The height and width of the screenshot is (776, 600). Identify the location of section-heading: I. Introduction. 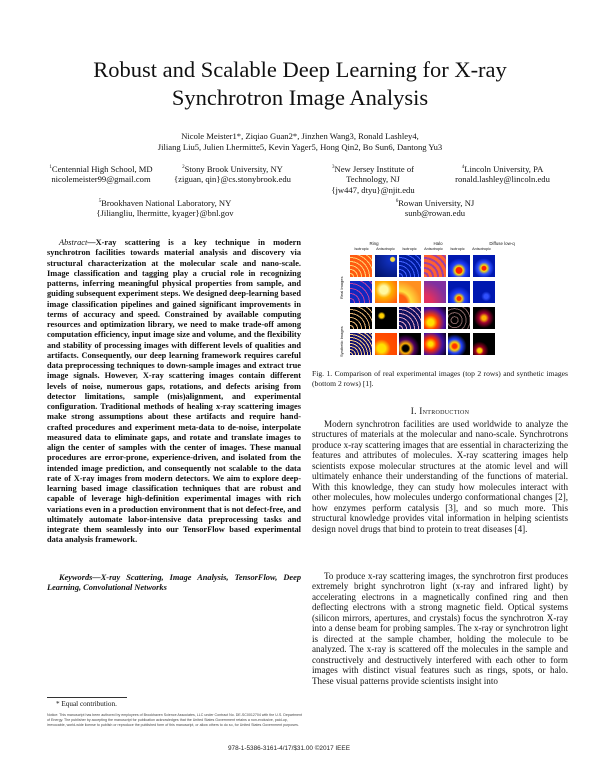
(440, 411).